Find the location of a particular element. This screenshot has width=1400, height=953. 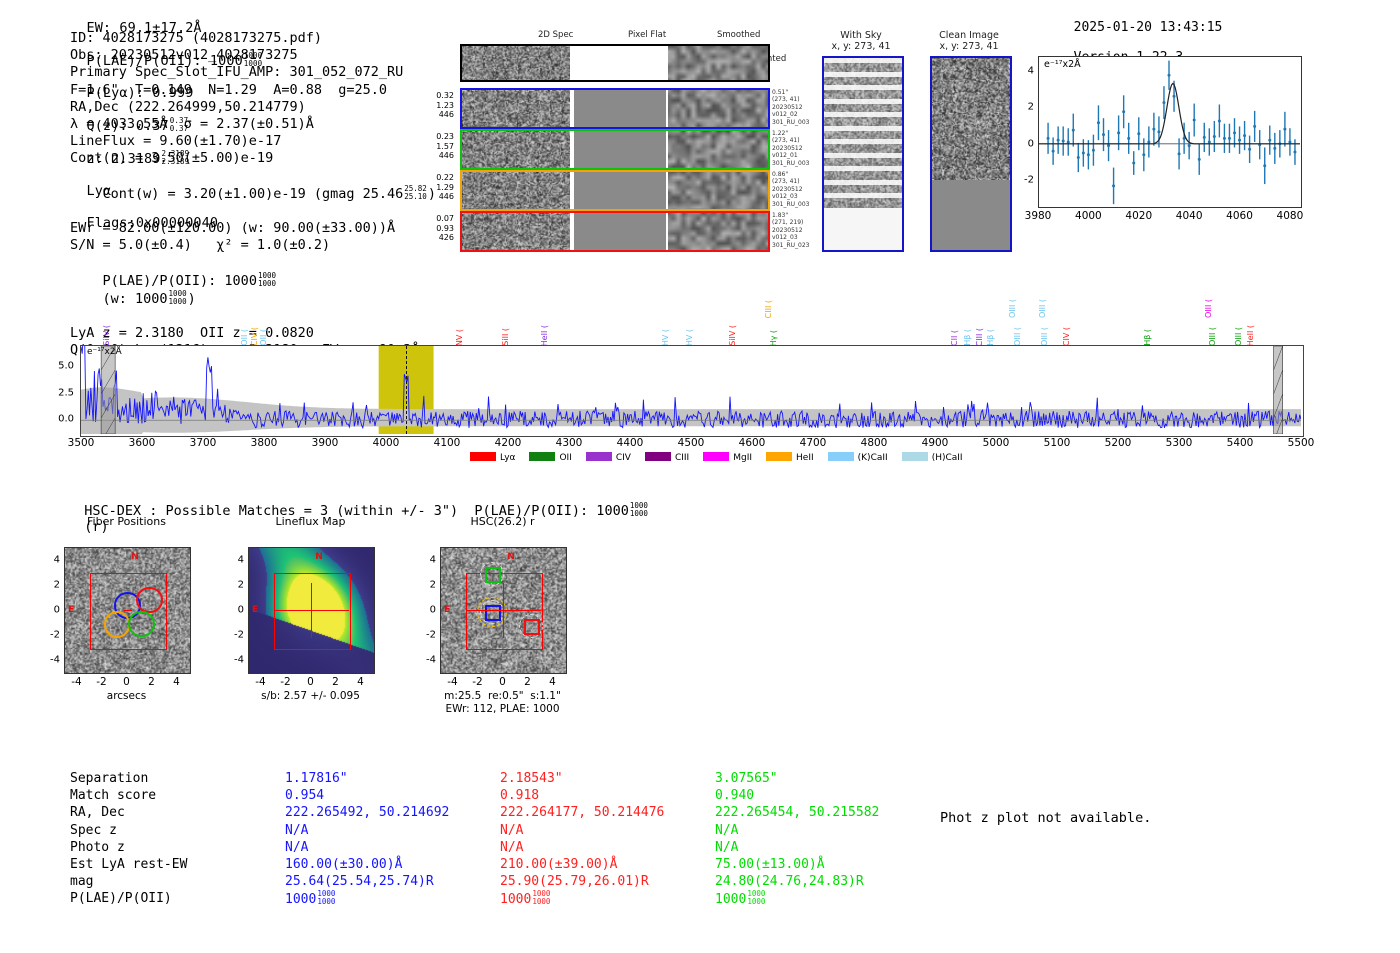

line-fit-xtick: 4080 is located at coordinates (1290, 216).